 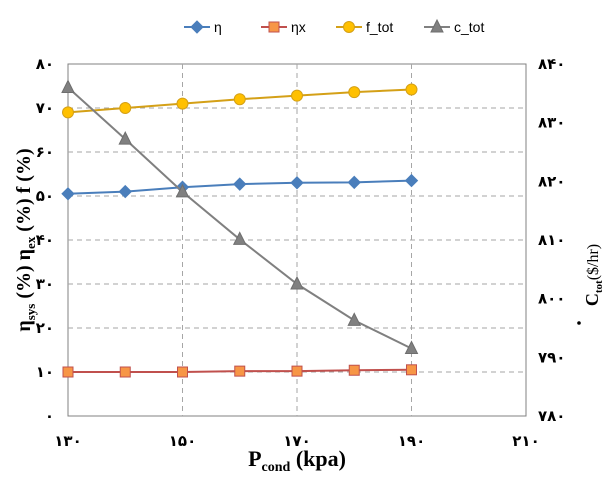 I want to click on y-axis-right-ticks: ۷۸۰ ۷۹۰ ۸۰۰ ۸۱۰ ۸۲۰ ۸۳۰ ۸۴۰, so click(x=551, y=240).